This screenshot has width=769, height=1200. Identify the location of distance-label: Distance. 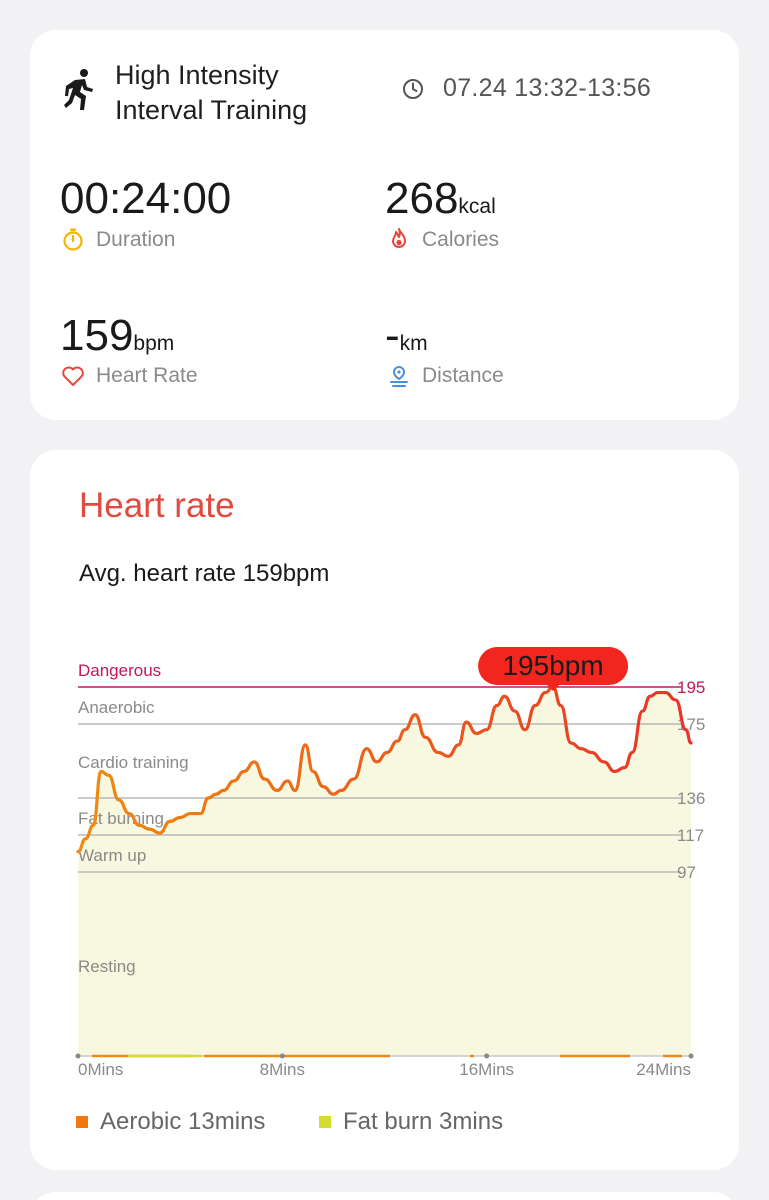
(463, 375).